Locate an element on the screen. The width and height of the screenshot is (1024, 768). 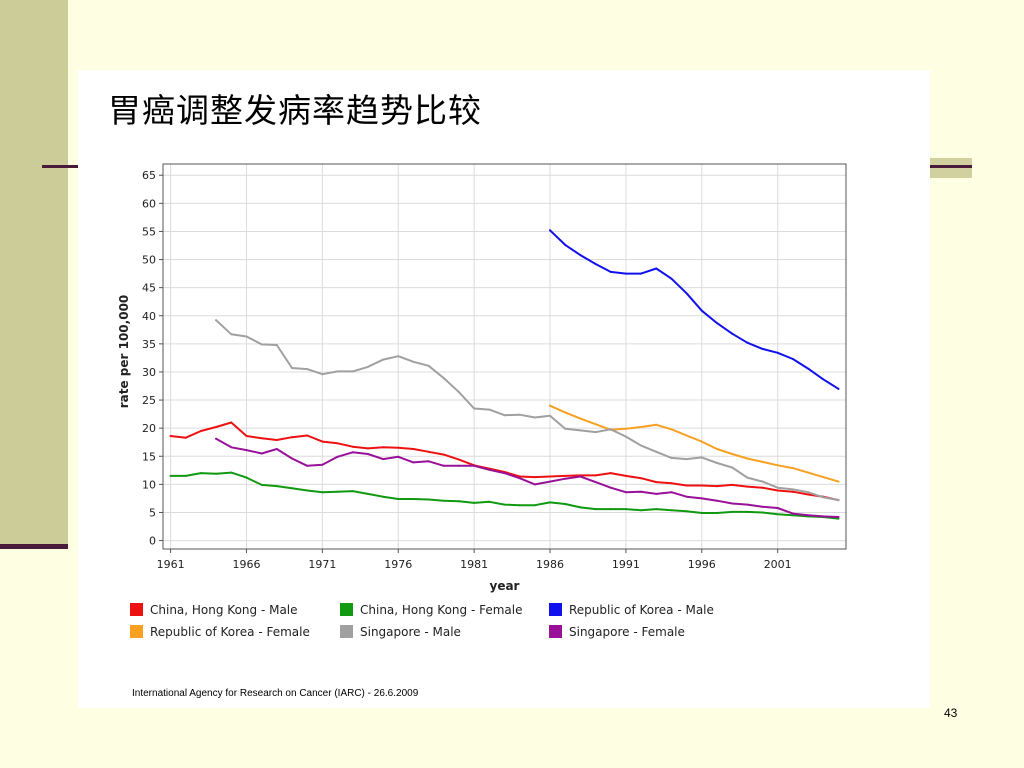
right-decor-line is located at coordinates (951, 166).